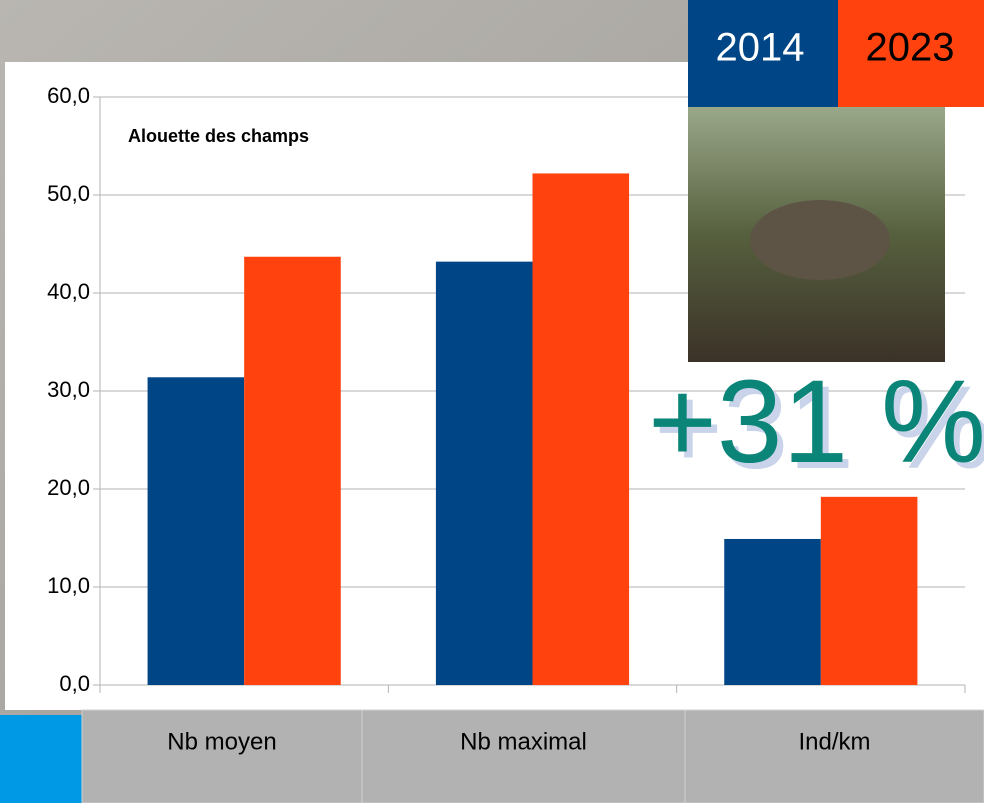 This screenshot has height=808, width=984. Describe the element at coordinates (68, 95) in the screenshot. I see `y-tick-label: 60,0` at that location.